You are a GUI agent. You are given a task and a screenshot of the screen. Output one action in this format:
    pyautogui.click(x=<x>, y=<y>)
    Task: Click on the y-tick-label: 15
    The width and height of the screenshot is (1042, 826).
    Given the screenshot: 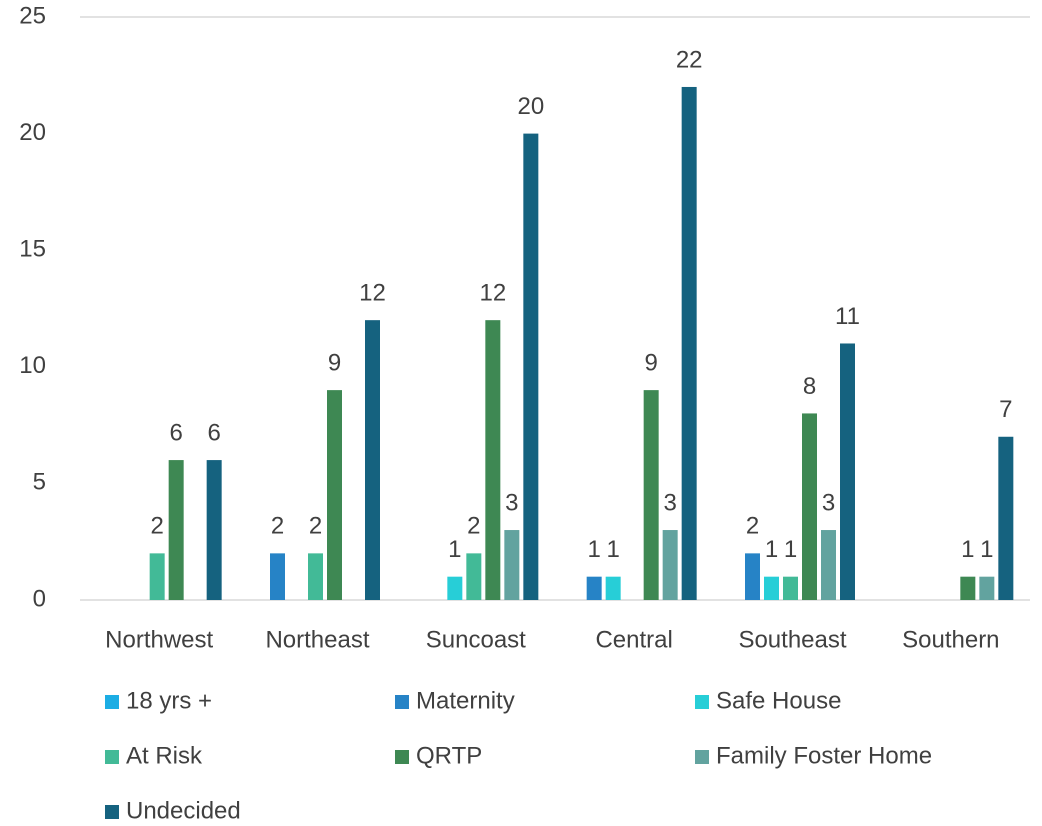 What is the action you would take?
    pyautogui.click(x=32, y=249)
    